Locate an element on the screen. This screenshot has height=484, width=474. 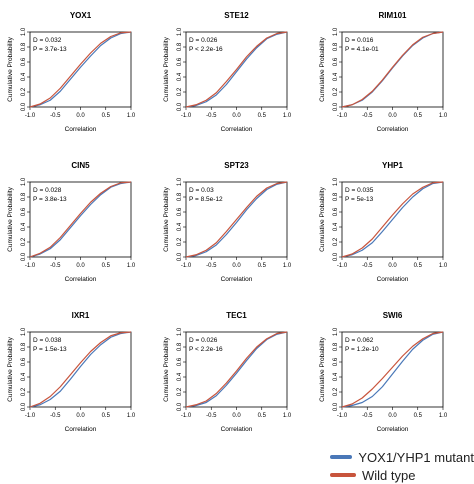
legend-entry-mutant: YOX1/YHP1 mutant is located at coordinates (402, 457).